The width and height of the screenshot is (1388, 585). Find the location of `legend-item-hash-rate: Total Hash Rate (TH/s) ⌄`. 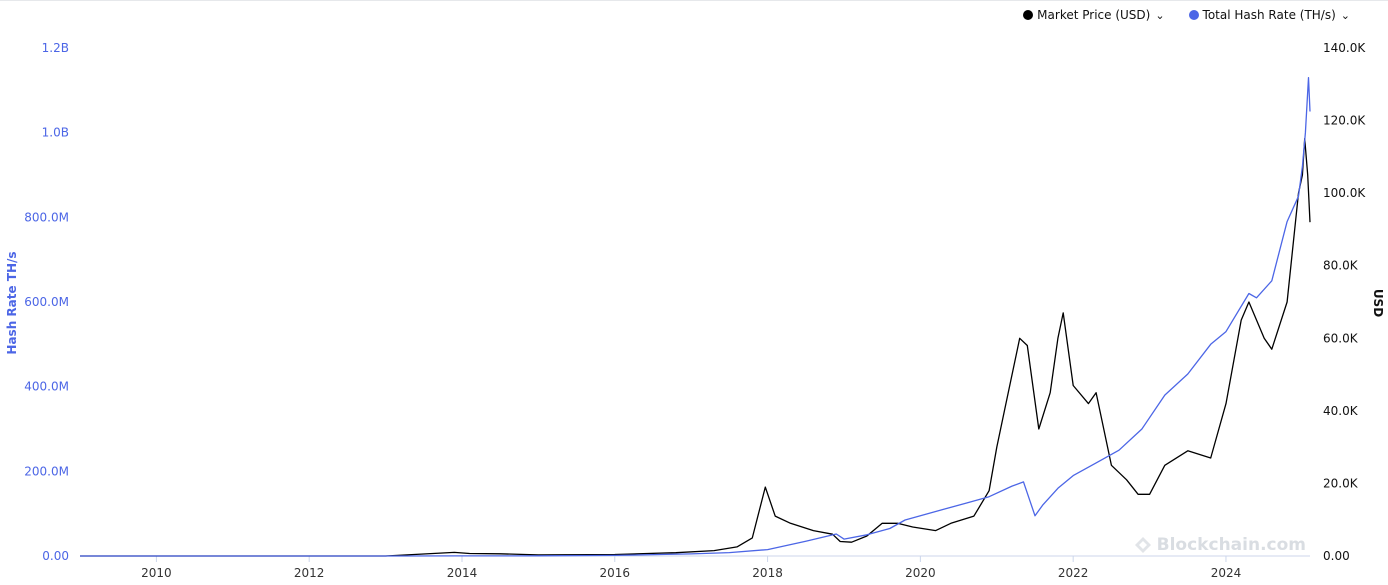

legend-item-hash-rate: Total Hash Rate (TH/s) ⌄ is located at coordinates (1269, 15).